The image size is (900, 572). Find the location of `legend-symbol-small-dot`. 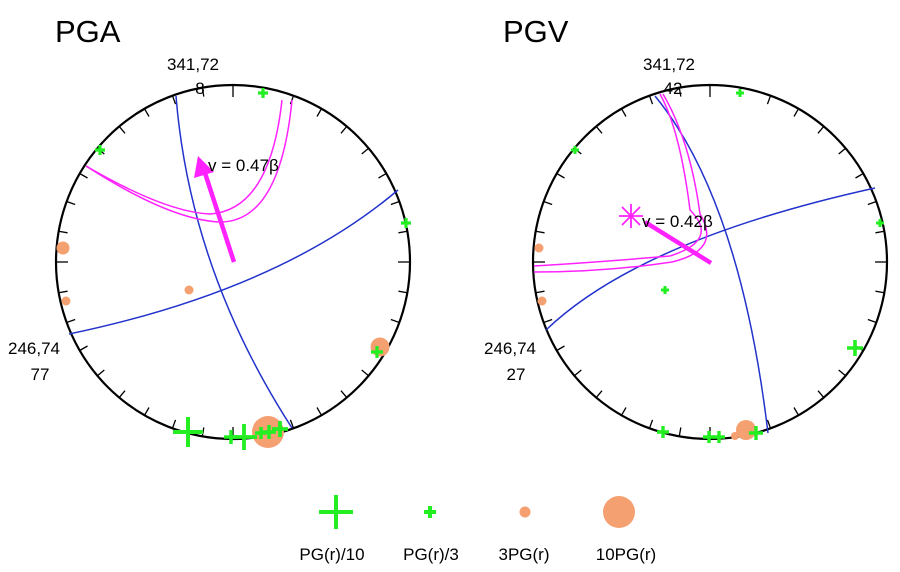

legend-symbol-small-dot is located at coordinates (525, 512).